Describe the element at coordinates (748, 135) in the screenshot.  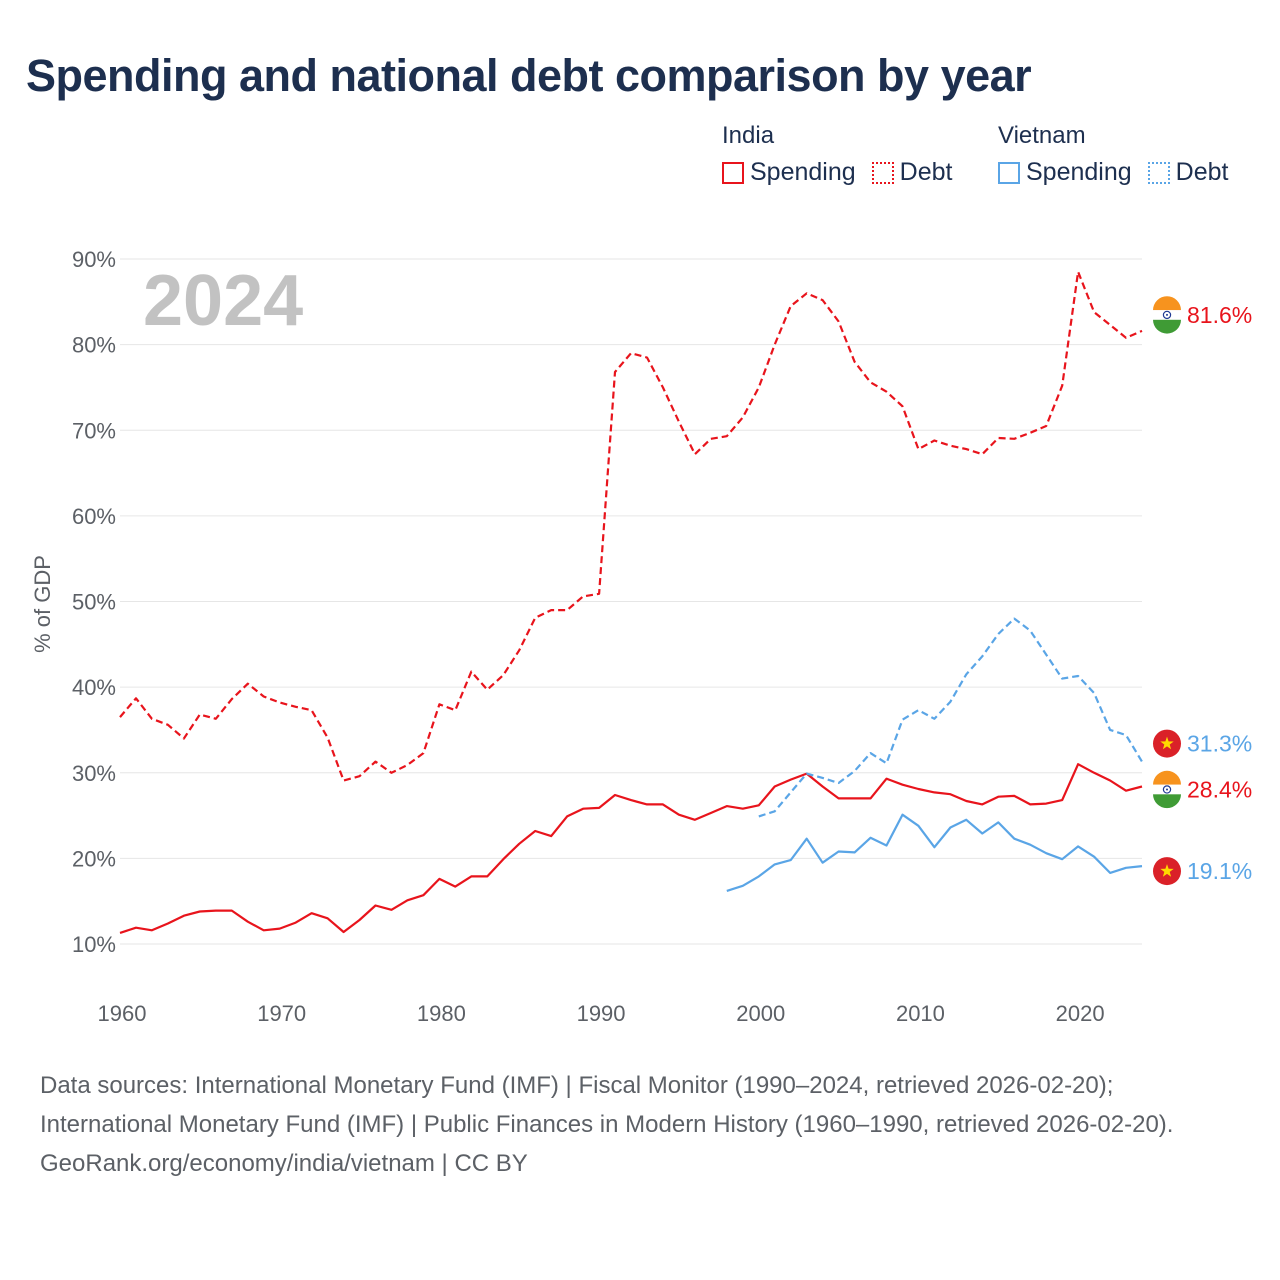
I see `legend-group-name: India` at that location.